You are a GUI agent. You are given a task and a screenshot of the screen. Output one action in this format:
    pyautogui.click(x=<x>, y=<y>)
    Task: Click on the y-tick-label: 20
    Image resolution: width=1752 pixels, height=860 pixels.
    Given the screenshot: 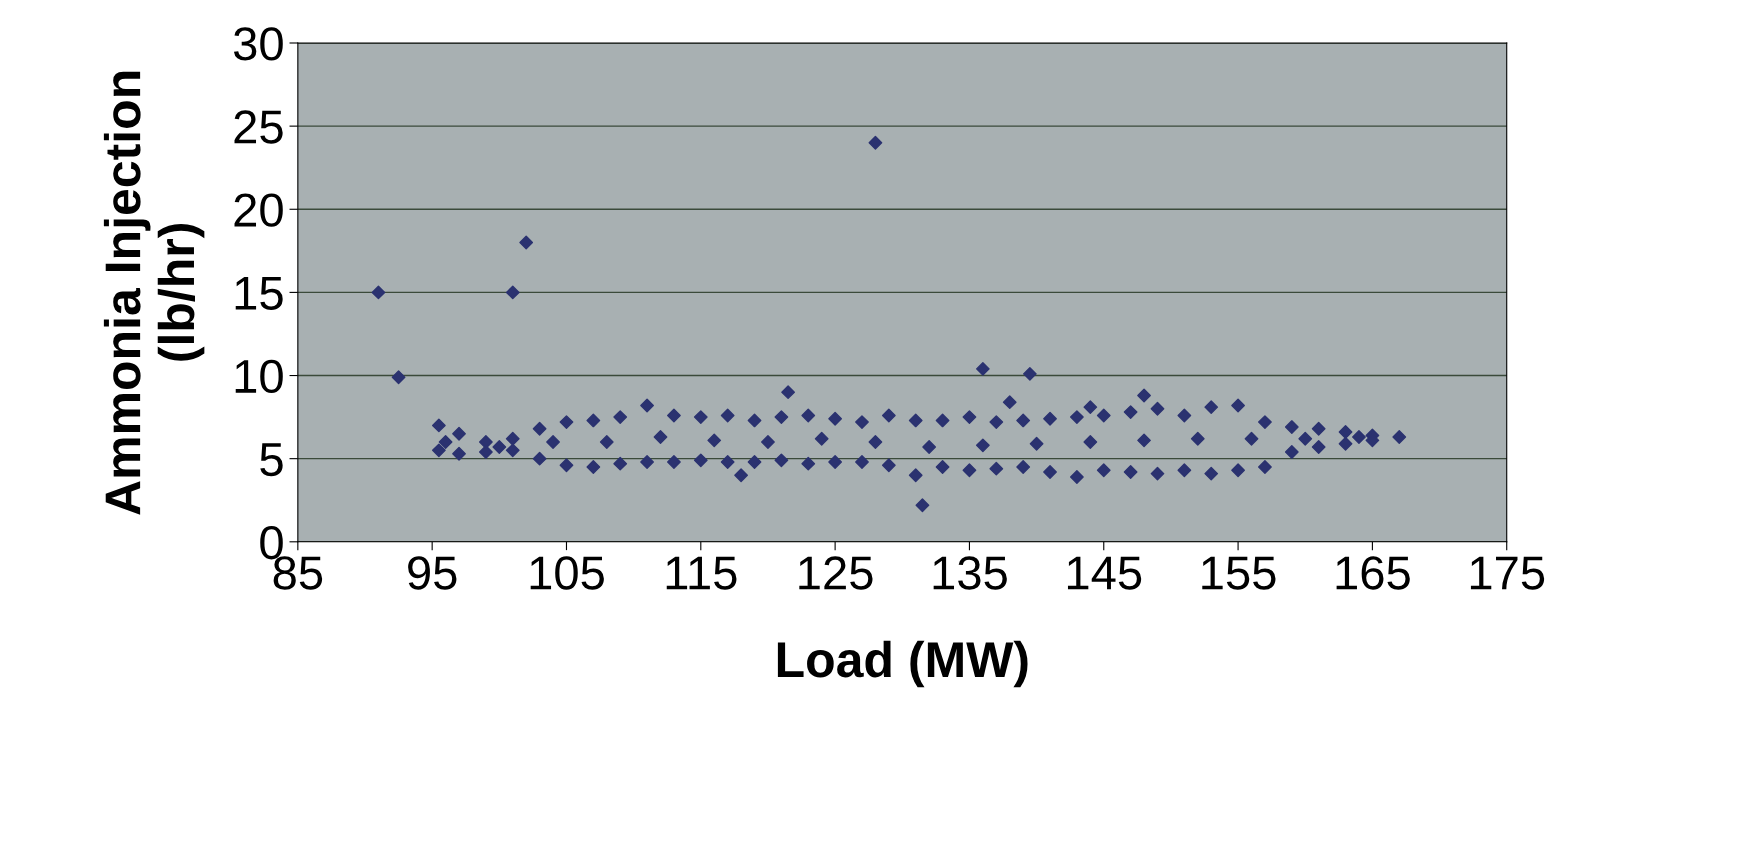 What is the action you would take?
    pyautogui.click(x=258, y=210)
    